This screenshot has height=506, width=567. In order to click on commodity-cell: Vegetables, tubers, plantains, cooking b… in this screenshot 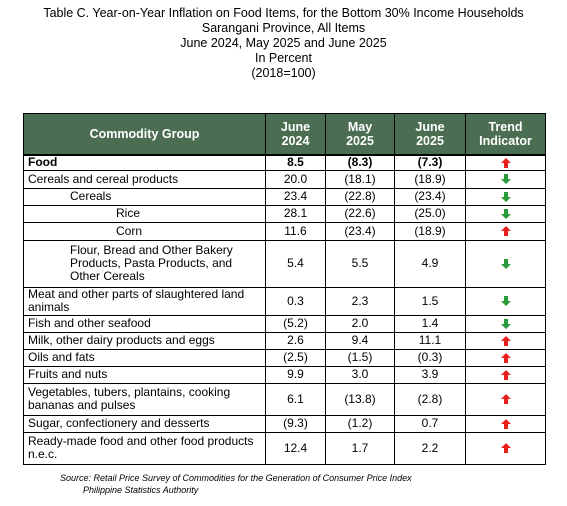, I will do `click(144, 399)`.